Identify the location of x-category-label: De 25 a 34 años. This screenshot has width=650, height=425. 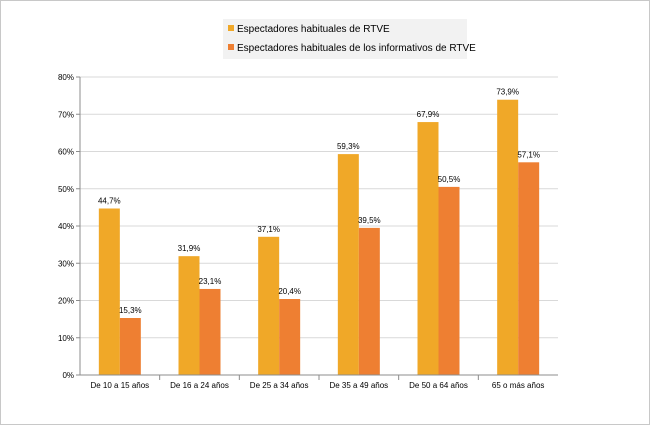
(279, 385).